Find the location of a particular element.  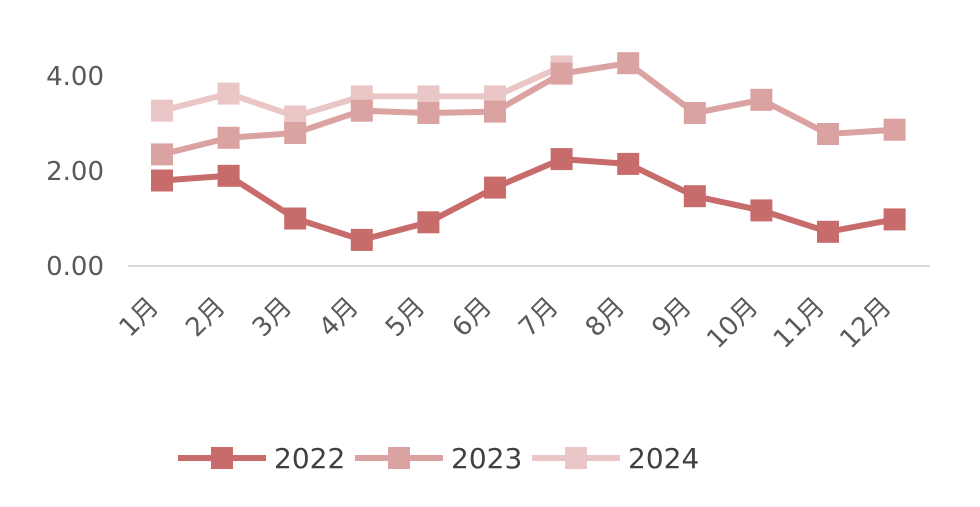

x-axis-ticks: 1月 2月 3月 4月 5月 6月 7月 8月 9月 10月 11月 12月 is located at coordinates (506, 323).